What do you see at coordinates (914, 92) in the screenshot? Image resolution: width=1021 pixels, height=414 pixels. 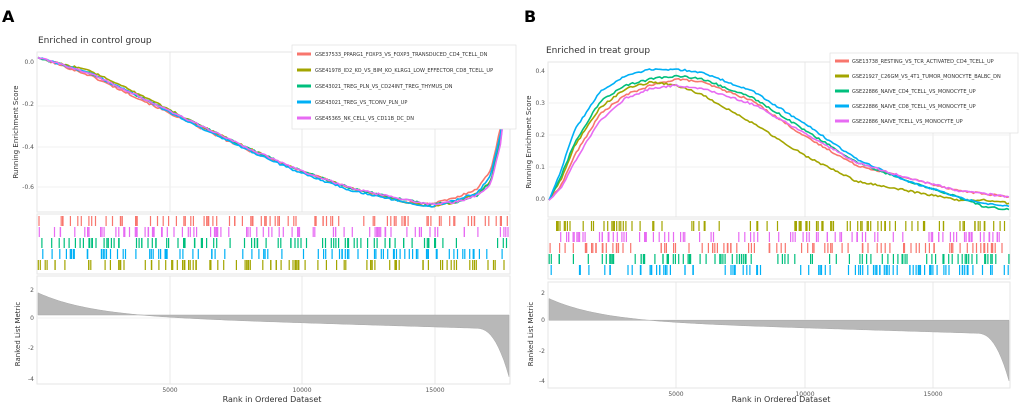 I see `legend-entry: GSE22886_NAIVE_CD4_TCELL_VS_MONOCYTE_UP` at bounding box center [914, 92].